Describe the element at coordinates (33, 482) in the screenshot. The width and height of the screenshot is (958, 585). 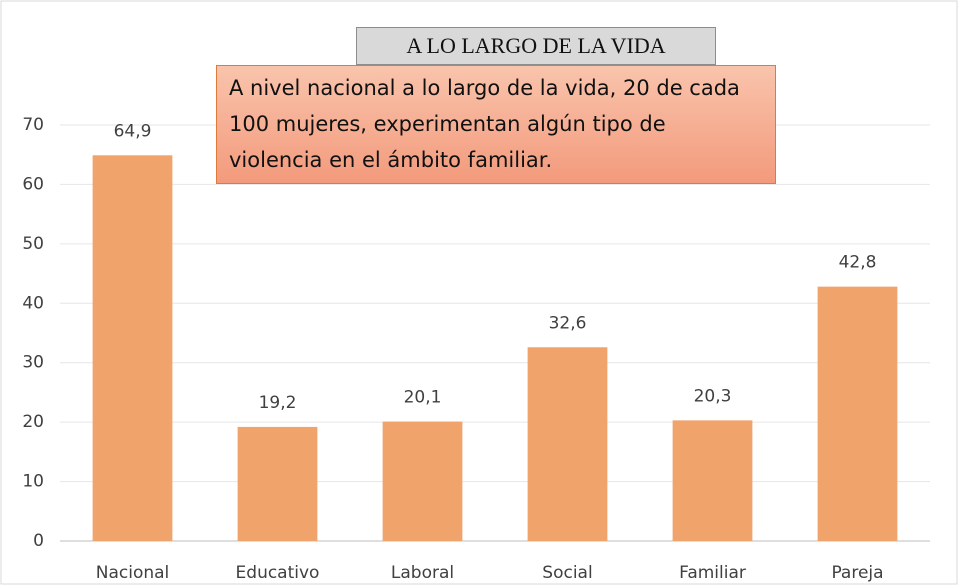
I see `y-tick-label: 10` at that location.